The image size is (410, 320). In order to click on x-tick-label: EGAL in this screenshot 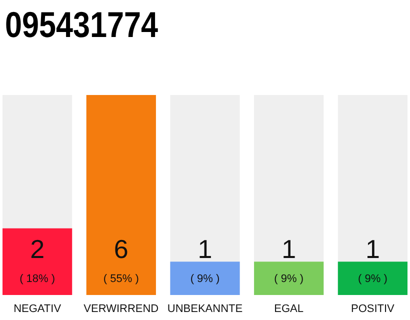, I will do `click(289, 309)`.